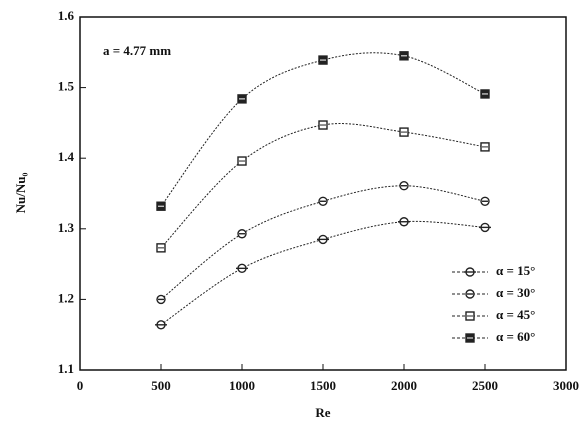 Image resolution: width=583 pixels, height=426 pixels. Describe the element at coordinates (66, 86) in the screenshot. I see `y-tick-label: 1.5` at that location.